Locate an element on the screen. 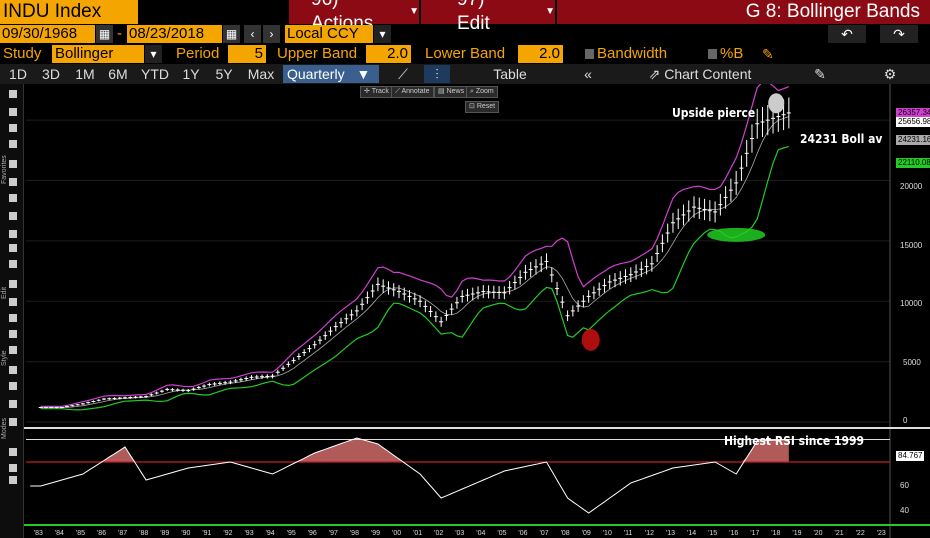 This screenshot has width=930, height=538. graph-title-label: G 8: Bollinger Bands is located at coordinates (832, 11).